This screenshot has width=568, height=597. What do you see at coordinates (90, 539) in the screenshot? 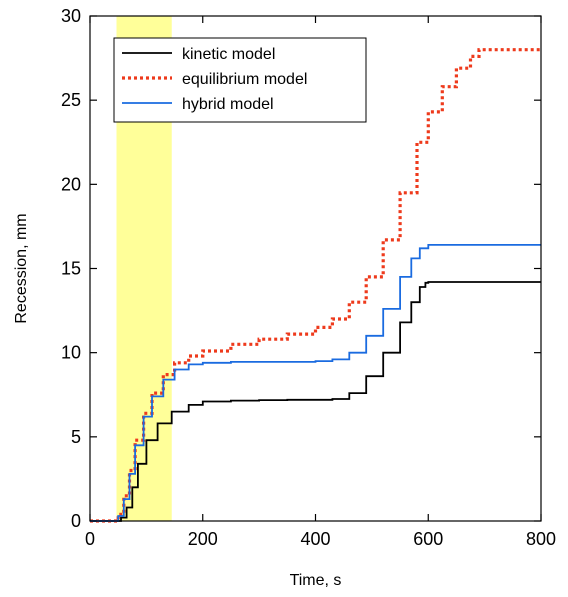
I see `x-tick-label: 0` at bounding box center [90, 539].